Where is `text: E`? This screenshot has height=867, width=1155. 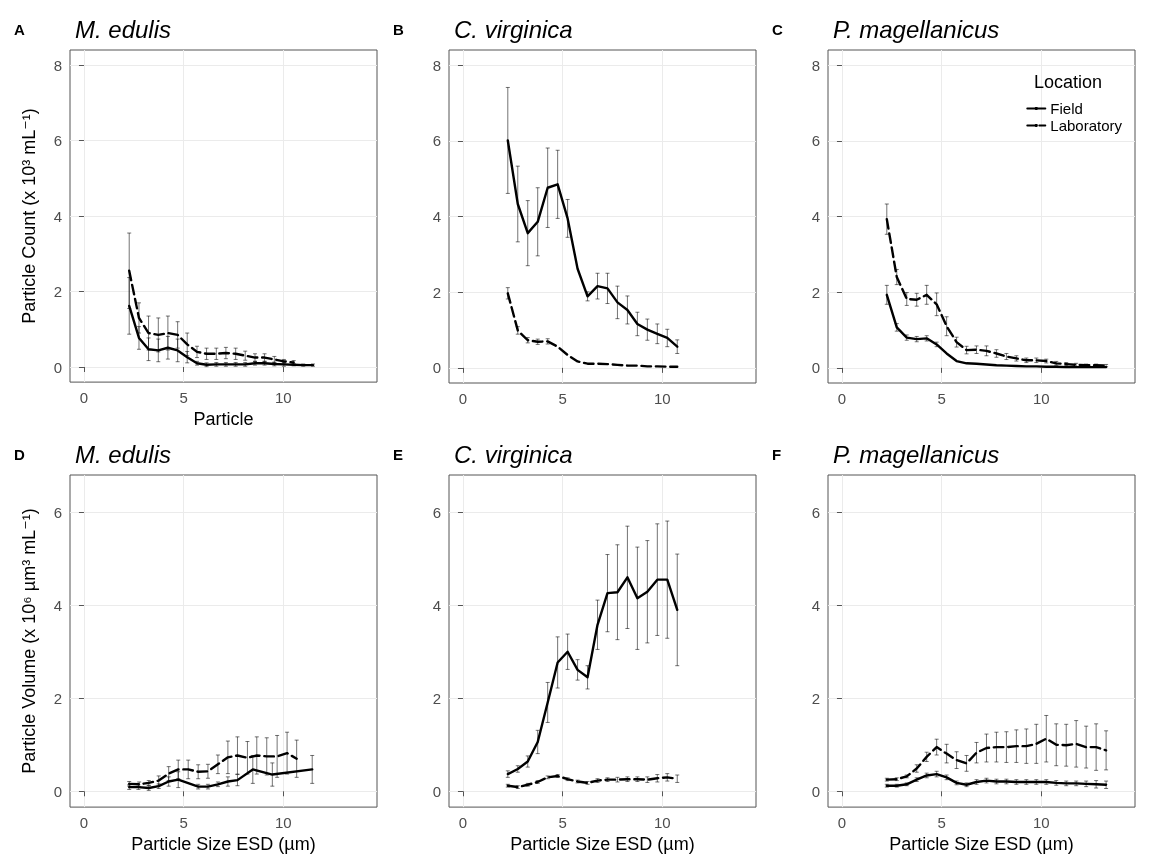 text: E is located at coordinates (398, 454).